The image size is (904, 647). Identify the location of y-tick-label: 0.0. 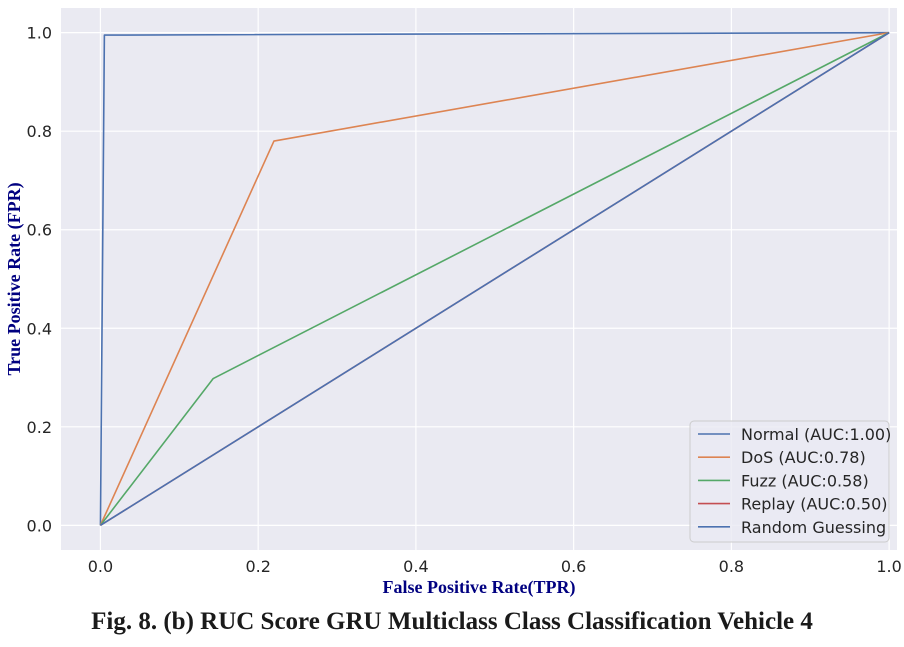
(39, 525).